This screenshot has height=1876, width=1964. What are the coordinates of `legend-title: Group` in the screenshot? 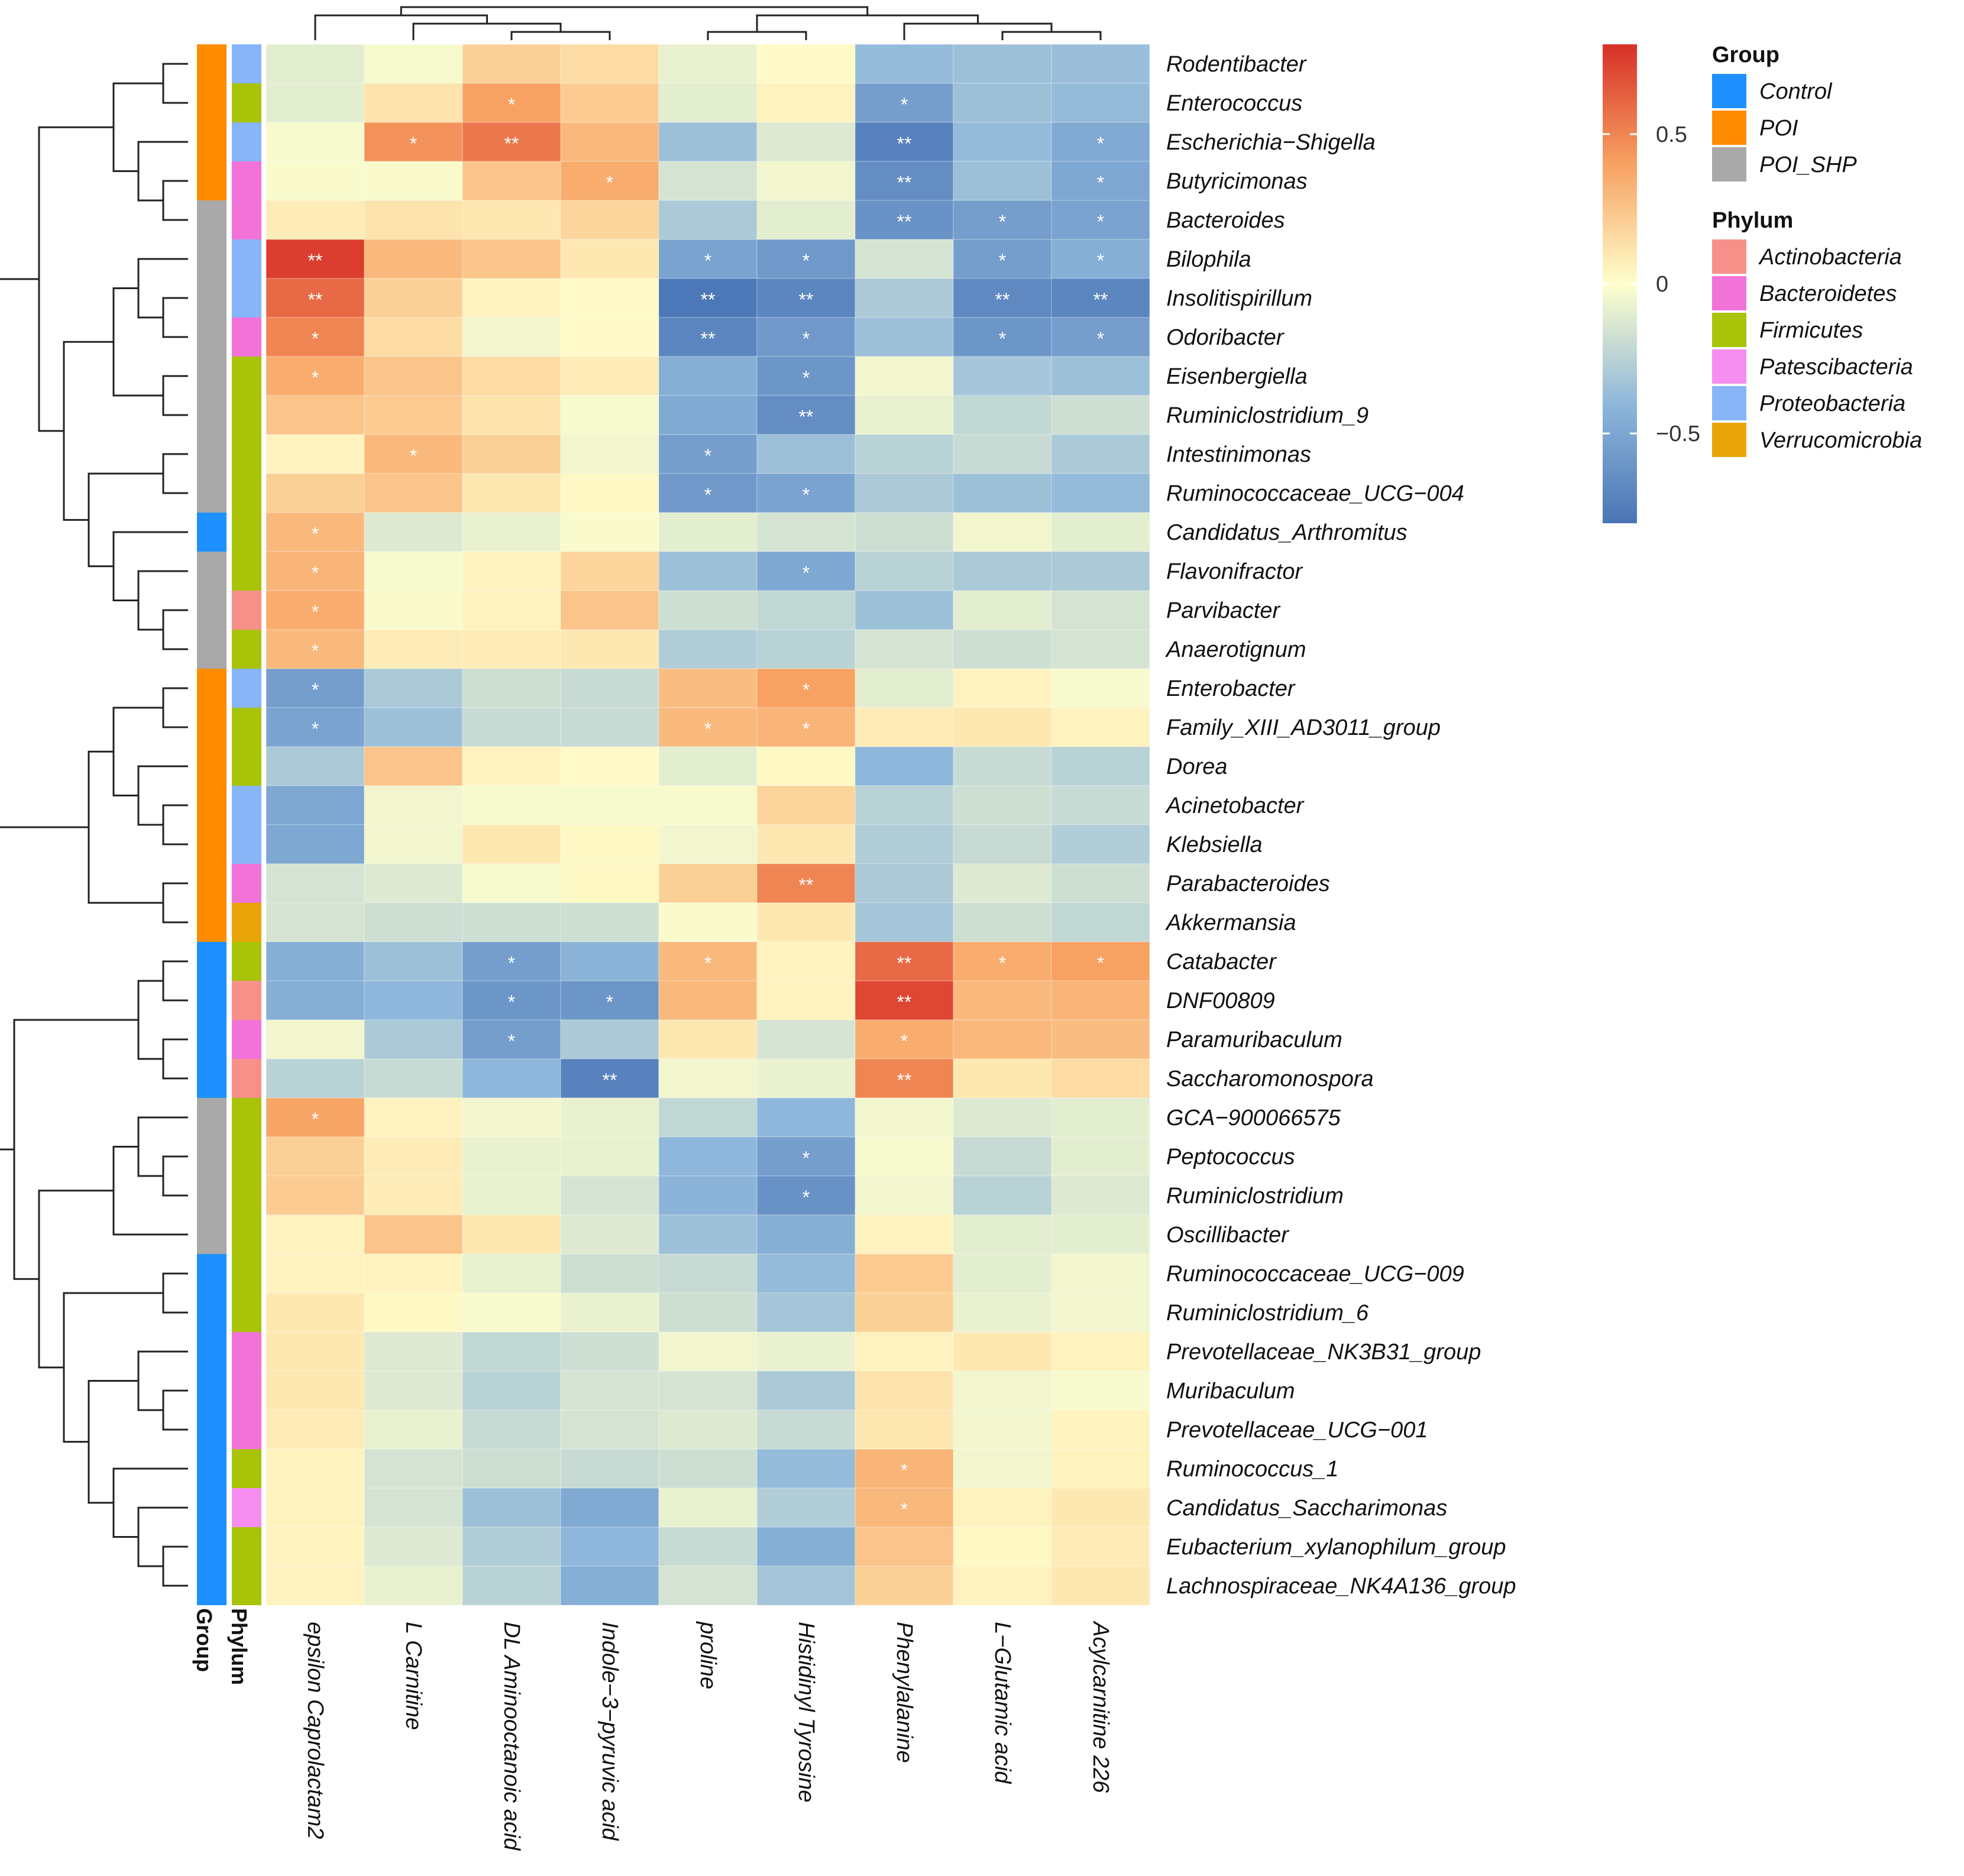 It's located at (1745, 55).